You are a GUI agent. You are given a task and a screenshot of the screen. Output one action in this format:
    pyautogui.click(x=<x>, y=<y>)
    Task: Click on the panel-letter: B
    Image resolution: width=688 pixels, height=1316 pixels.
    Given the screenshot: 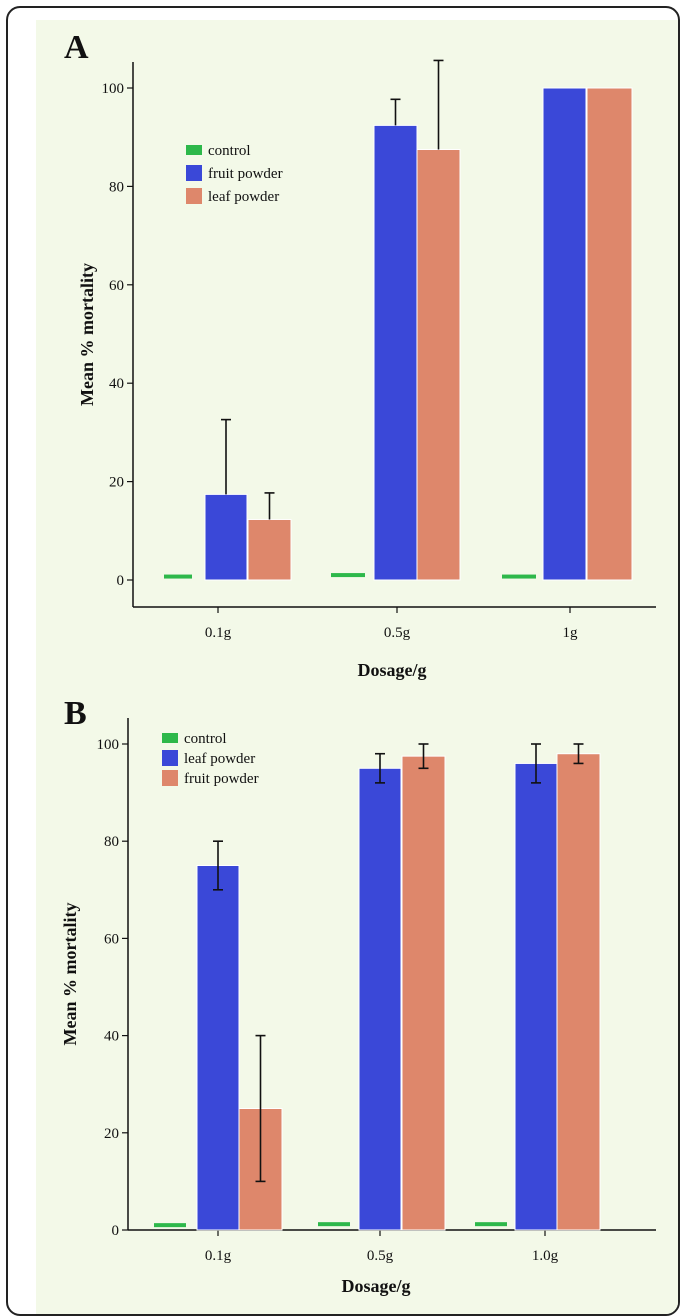 What is the action you would take?
    pyautogui.click(x=75, y=713)
    